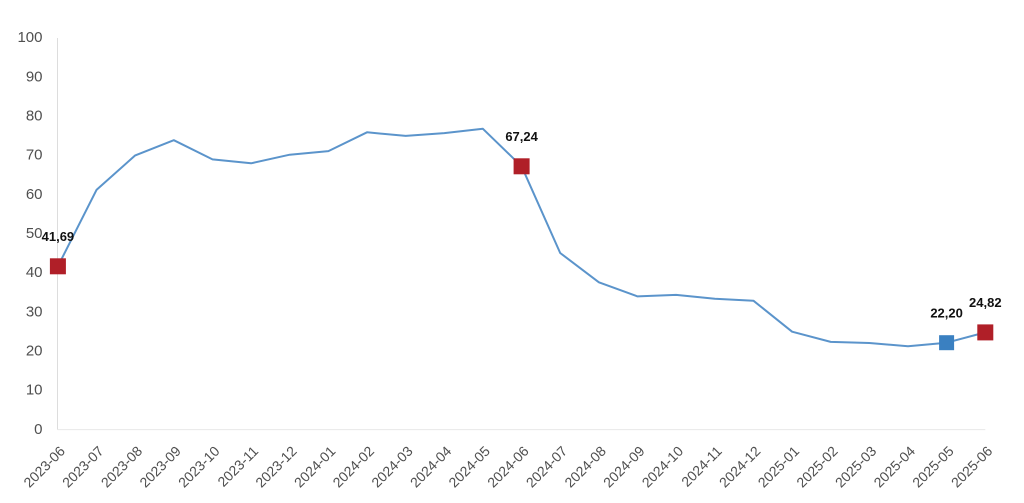 The image size is (1024, 503). Describe the element at coordinates (44, 467) in the screenshot. I see `svg-text: 2023-06` at that location.